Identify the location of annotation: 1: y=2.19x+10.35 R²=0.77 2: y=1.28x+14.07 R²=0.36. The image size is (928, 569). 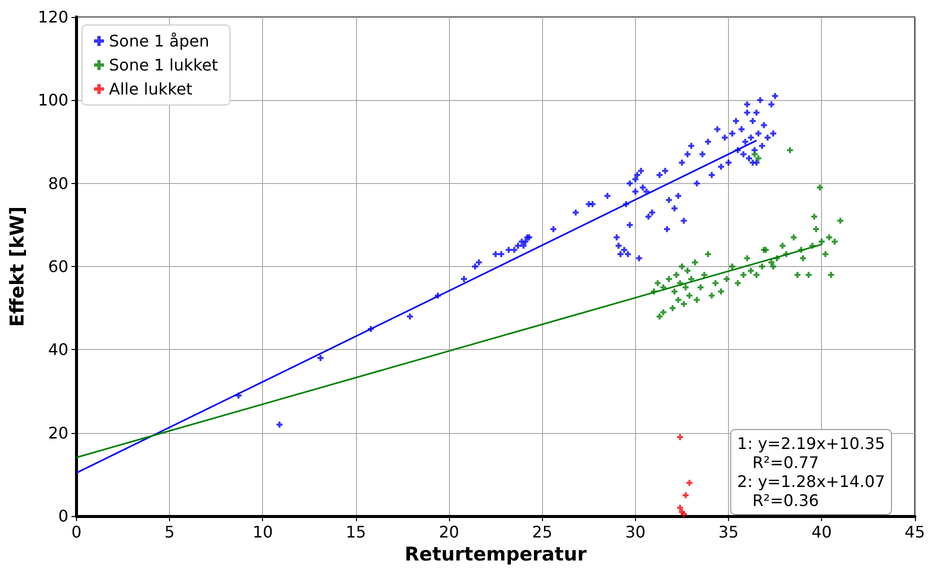
(811, 472).